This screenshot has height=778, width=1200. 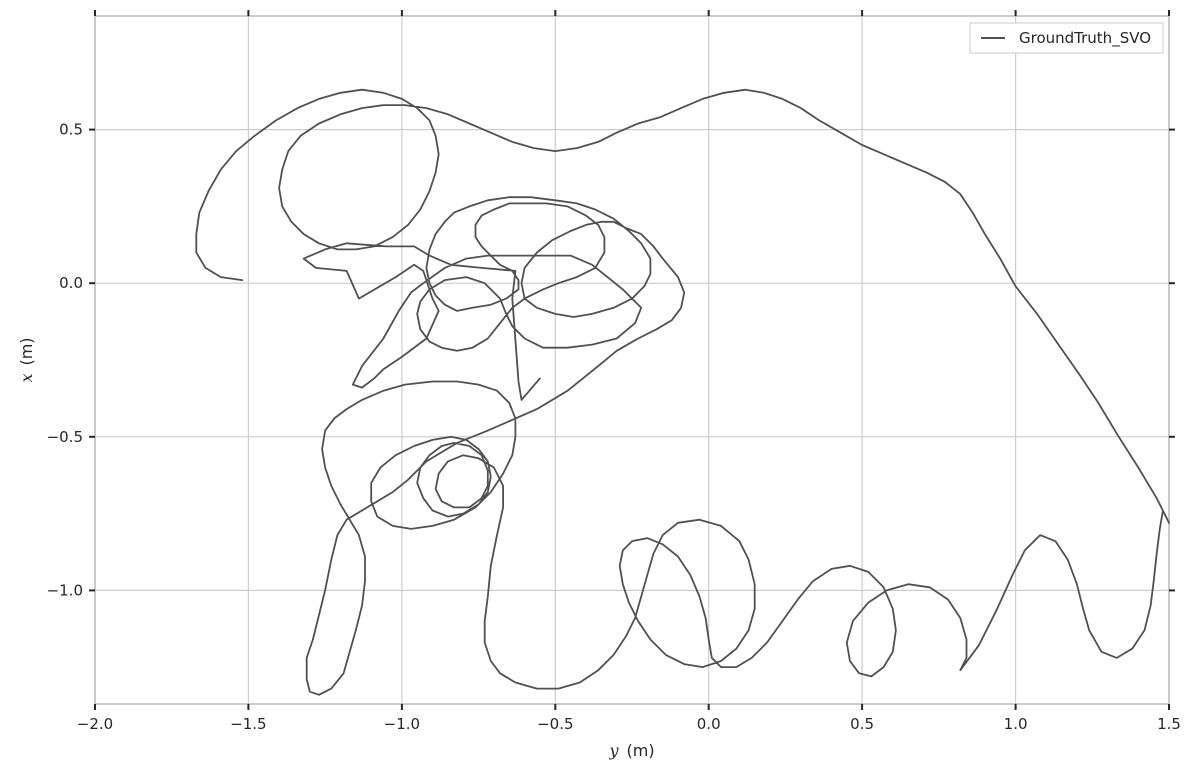 What do you see at coordinates (629, 724) in the screenshot?
I see `x-tick-labels: −2.0 −1.5 −1.0 −0.5 0.0 0.5 1.0 1.5` at bounding box center [629, 724].